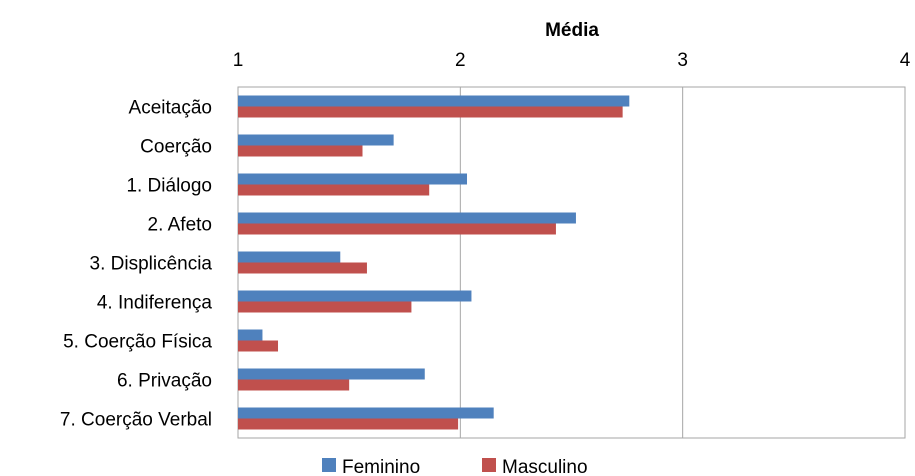  What do you see at coordinates (325, 307) in the screenshot?
I see `bar-masculino-4-indiferenca` at bounding box center [325, 307].